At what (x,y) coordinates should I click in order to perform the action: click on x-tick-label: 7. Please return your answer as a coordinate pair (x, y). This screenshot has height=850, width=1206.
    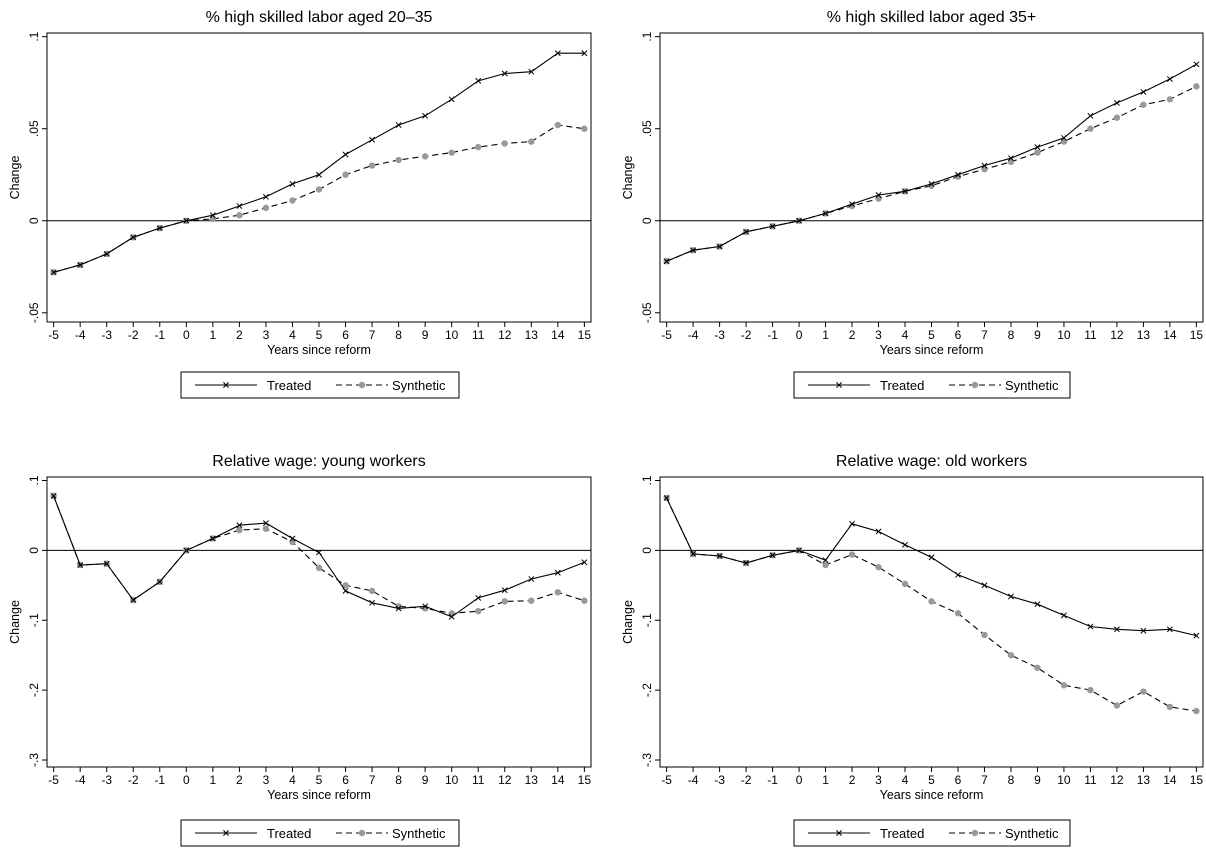
    Looking at the image, I should click on (372, 335).